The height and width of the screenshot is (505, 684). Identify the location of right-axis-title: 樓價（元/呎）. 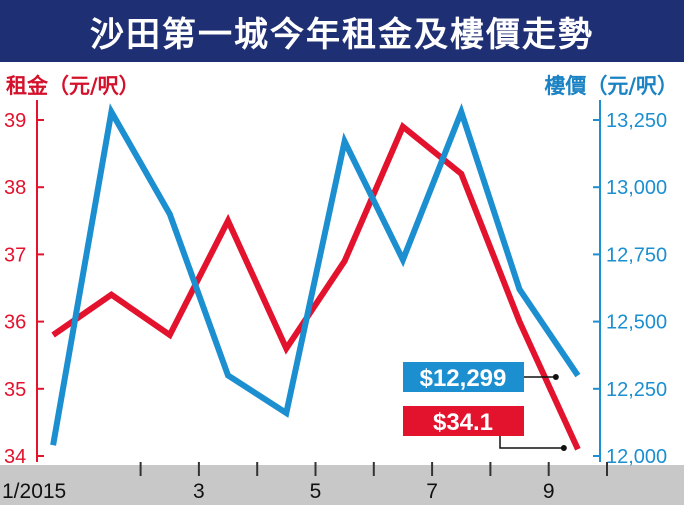
(611, 86).